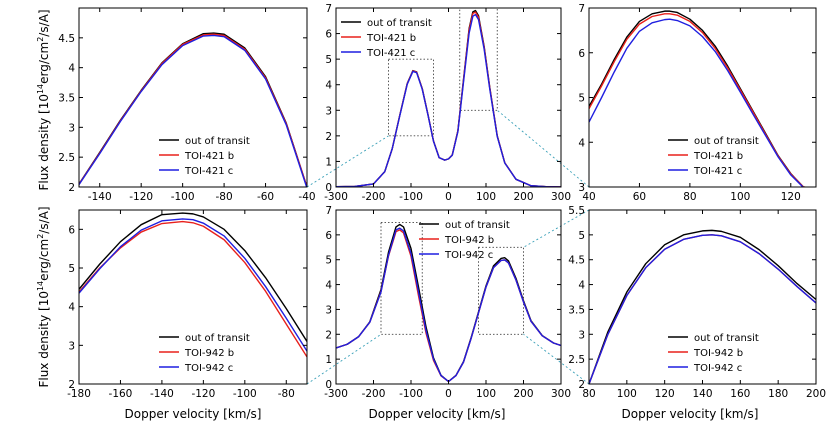 The height and width of the screenshot is (426, 830). What do you see at coordinates (717, 171) in the screenshot?
I see `legend-label-p3-2: TOI-421 c` at bounding box center [717, 171].